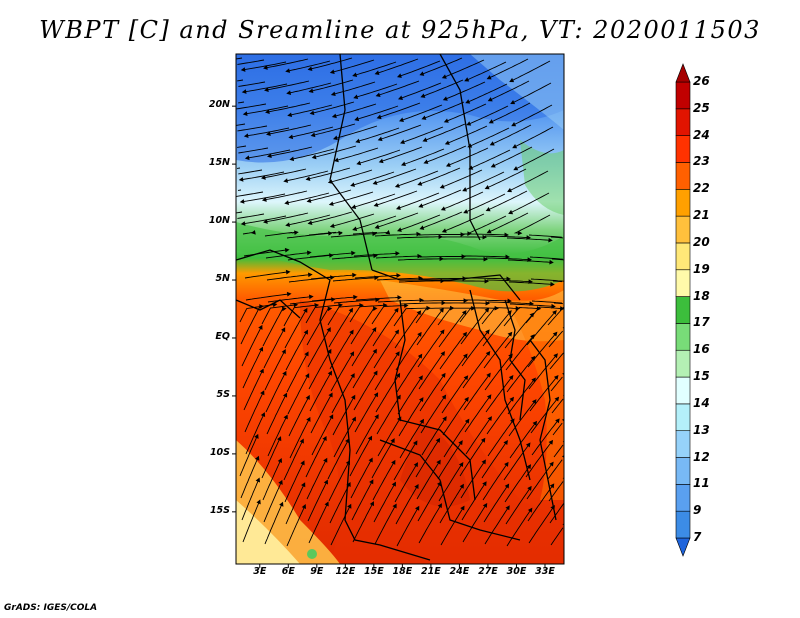 This screenshot has height=618, width=800. What do you see at coordinates (219, 452) in the screenshot?
I see `lat-label: 10S` at bounding box center [219, 452].